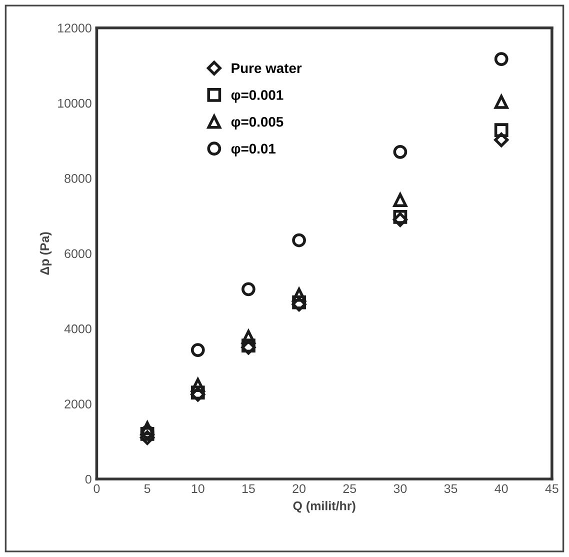 This screenshot has width=569, height=557. What do you see at coordinates (257, 96) in the screenshot?
I see `legend-label: φ=0.001` at bounding box center [257, 96].